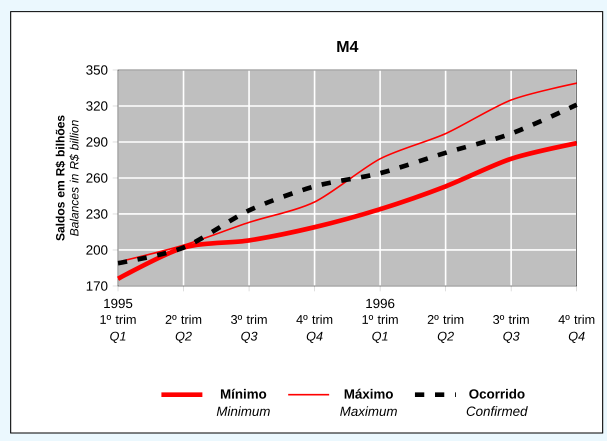 This screenshot has height=441, width=607. What do you see at coordinates (97, 70) in the screenshot?
I see `y-tick-label: 350` at bounding box center [97, 70].